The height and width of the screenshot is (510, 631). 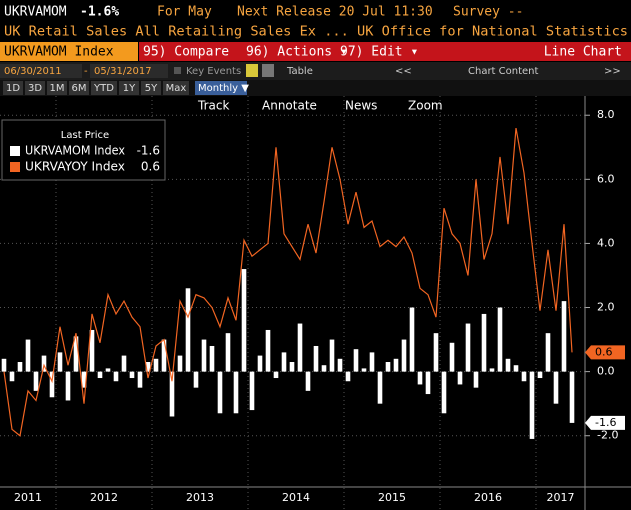 What do you see at coordinates (289, 106) in the screenshot?
I see `tool: Annotate` at bounding box center [289, 106].